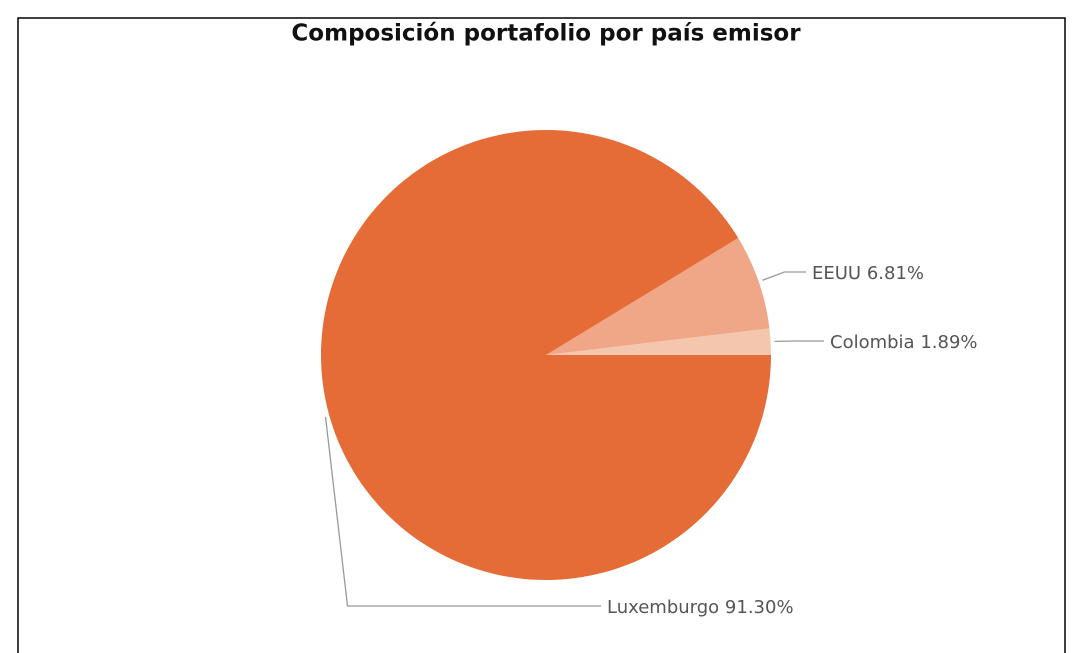  Describe the element at coordinates (759, 607) in the screenshot. I see `value-label: 91.30%` at that location.